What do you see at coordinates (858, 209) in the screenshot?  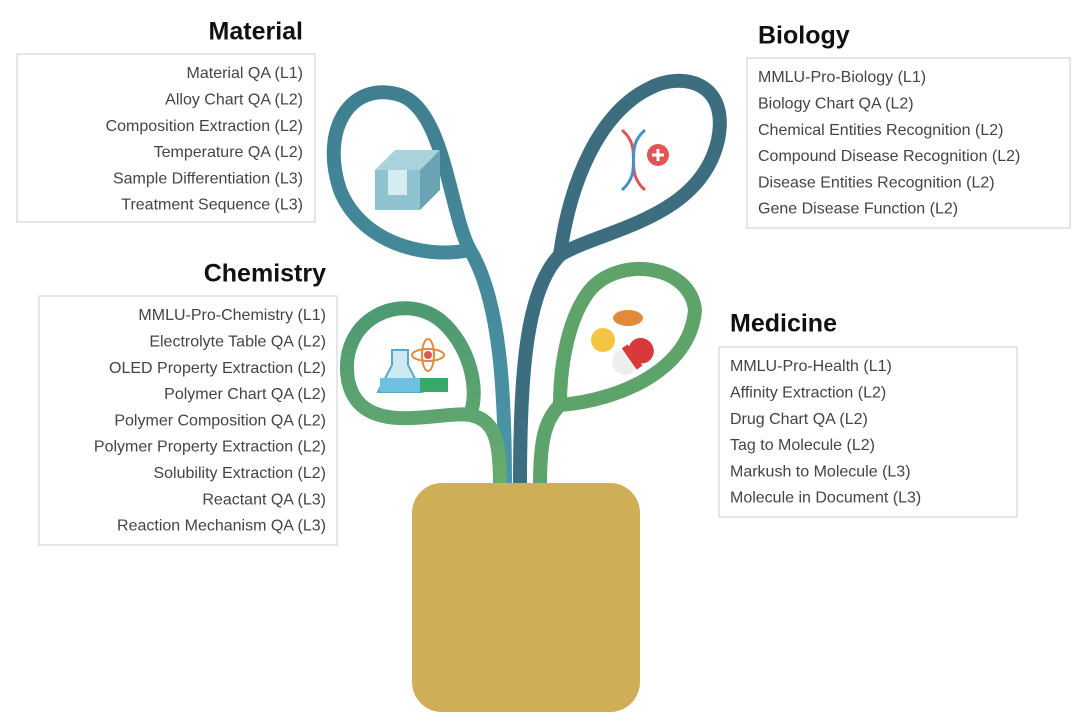 I see `list-item: Gene Disease Function (L2)` at bounding box center [858, 209].